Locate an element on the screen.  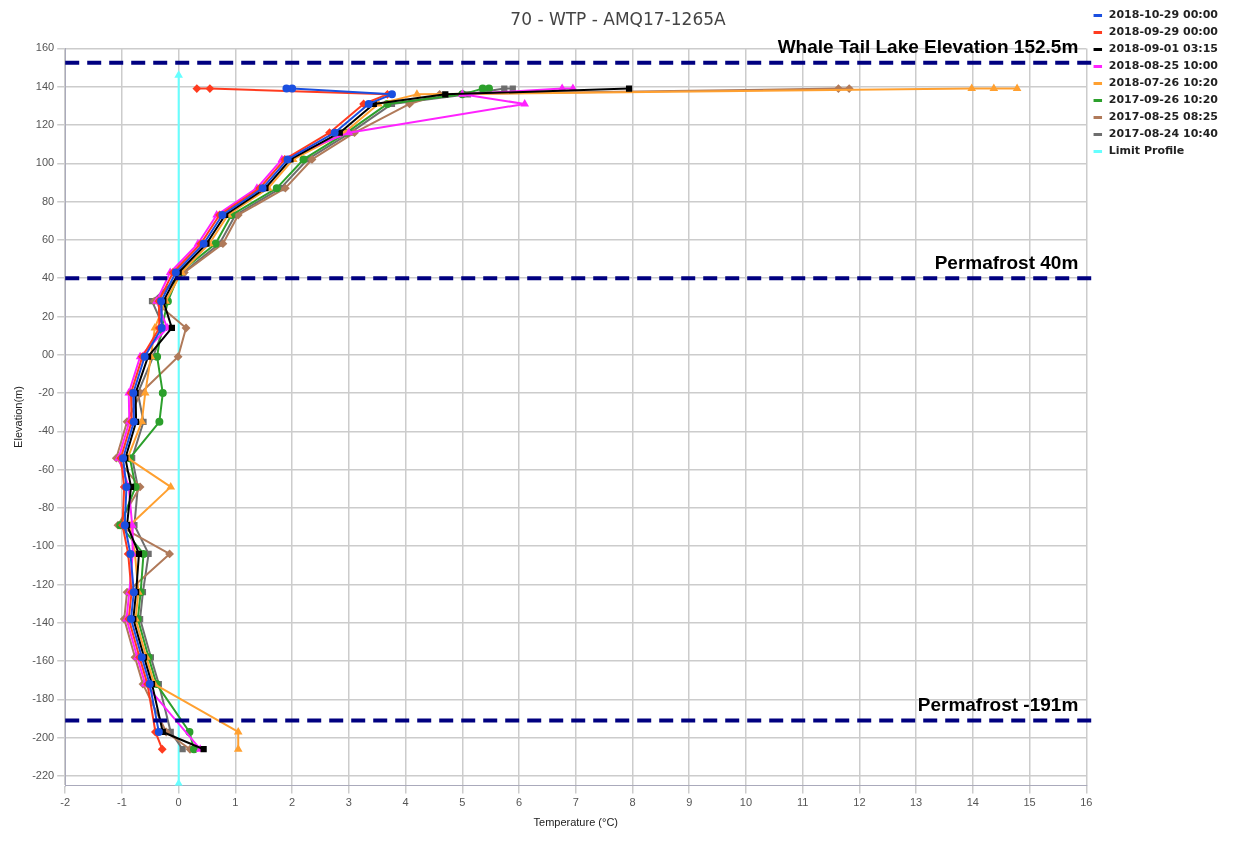
x-tick-label: 6 is located at coordinates (519, 802).